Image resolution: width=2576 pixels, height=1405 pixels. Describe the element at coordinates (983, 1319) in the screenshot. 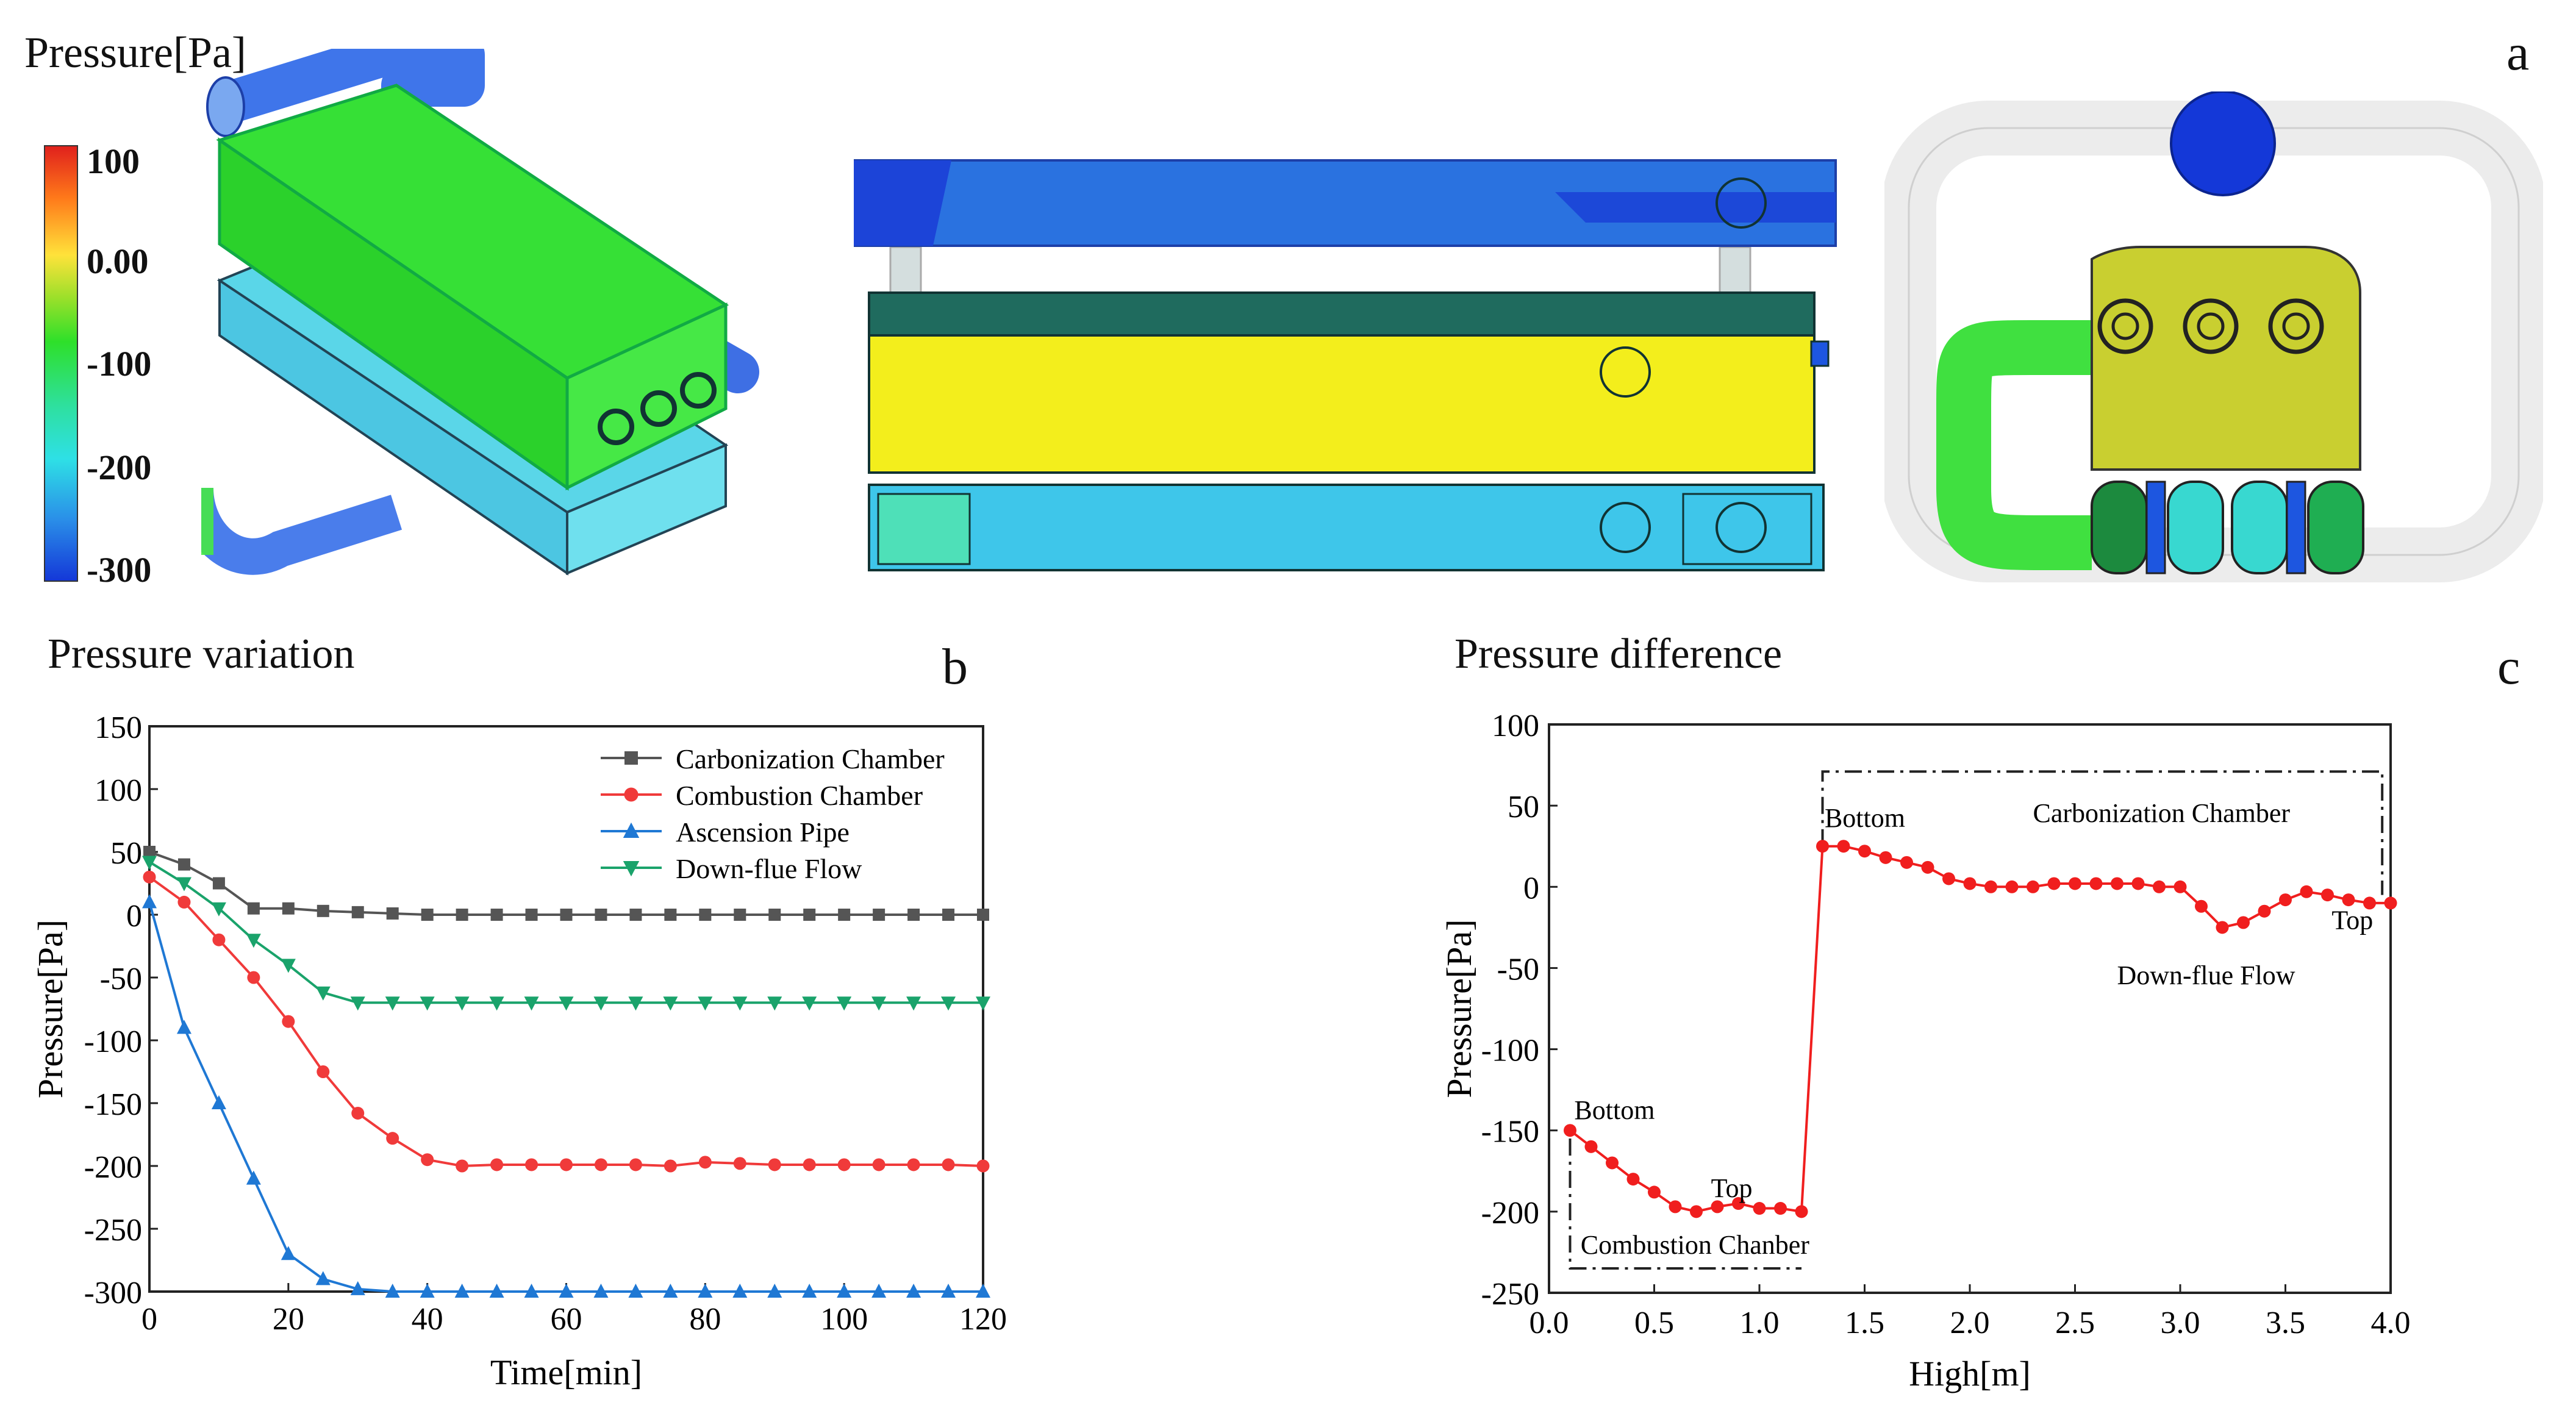

I see `x-tick-label: 120` at that location.